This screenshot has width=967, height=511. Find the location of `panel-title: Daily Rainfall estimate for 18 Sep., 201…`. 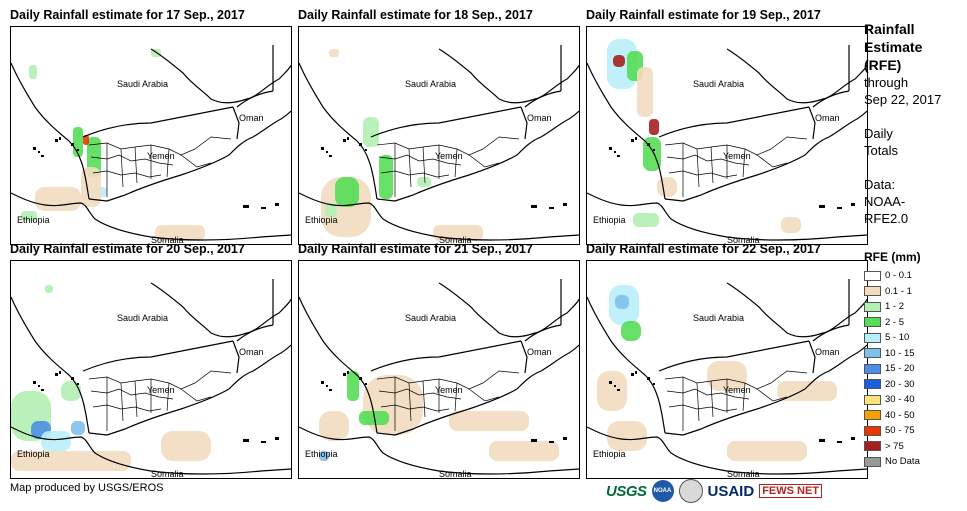

panel-title: Daily Rainfall estimate for 18 Sep., 201… is located at coordinates (415, 15).